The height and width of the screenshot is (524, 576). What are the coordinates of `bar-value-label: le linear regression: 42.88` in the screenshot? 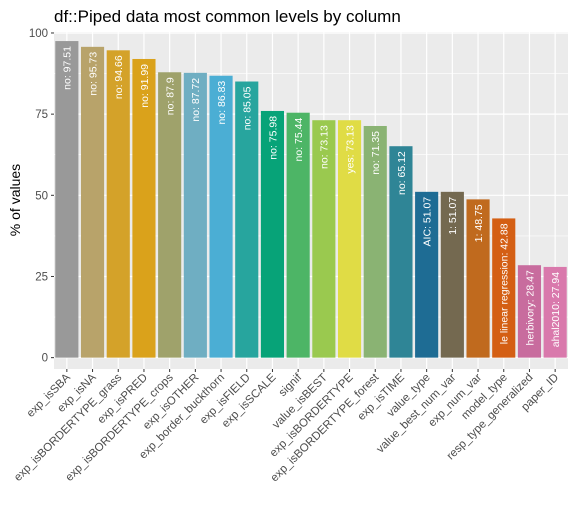 It's located at (505, 283).